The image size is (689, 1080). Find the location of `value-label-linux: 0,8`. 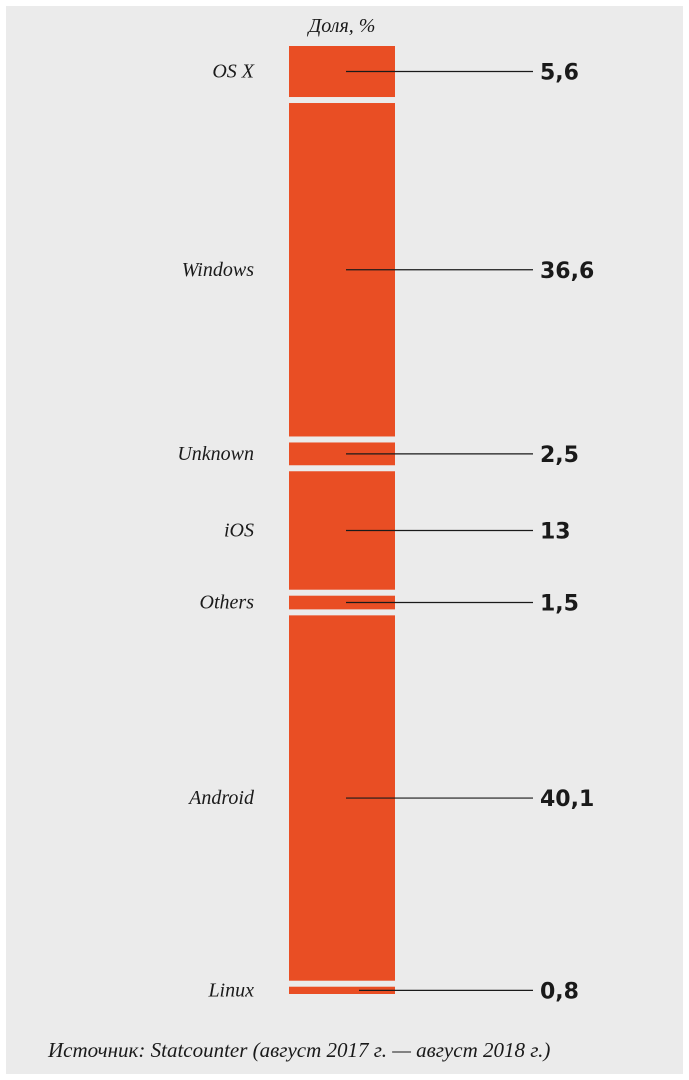

value-label-linux: 0,8 is located at coordinates (559, 991).